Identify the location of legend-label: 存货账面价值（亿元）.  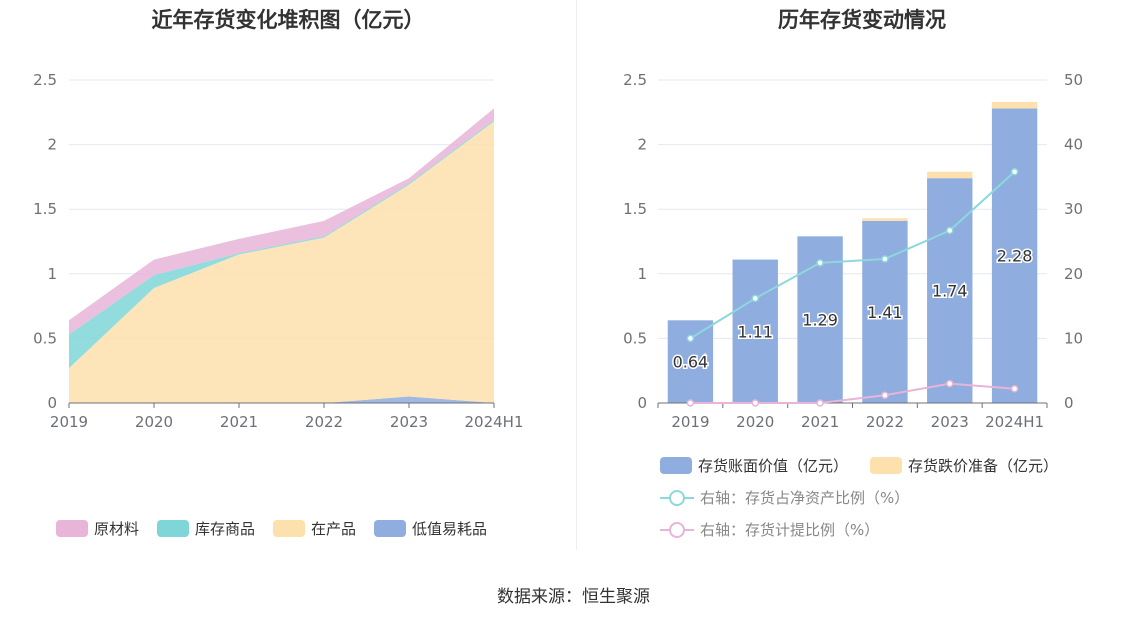
(773, 466).